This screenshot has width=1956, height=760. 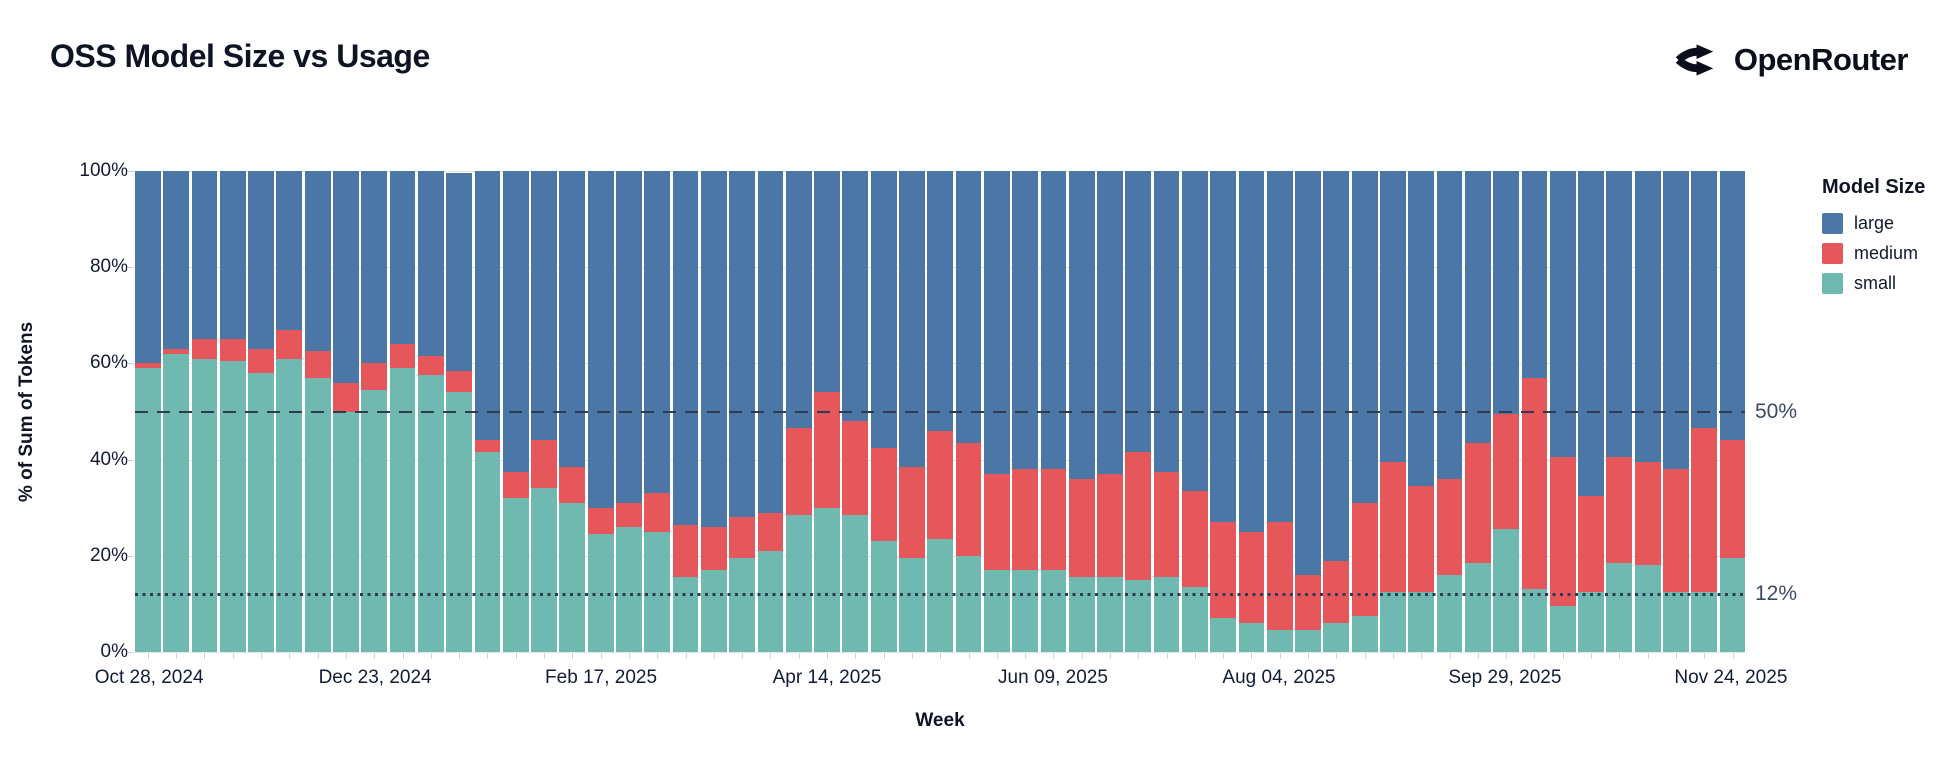 I want to click on y-tick-label: 100%, so click(x=103, y=170).